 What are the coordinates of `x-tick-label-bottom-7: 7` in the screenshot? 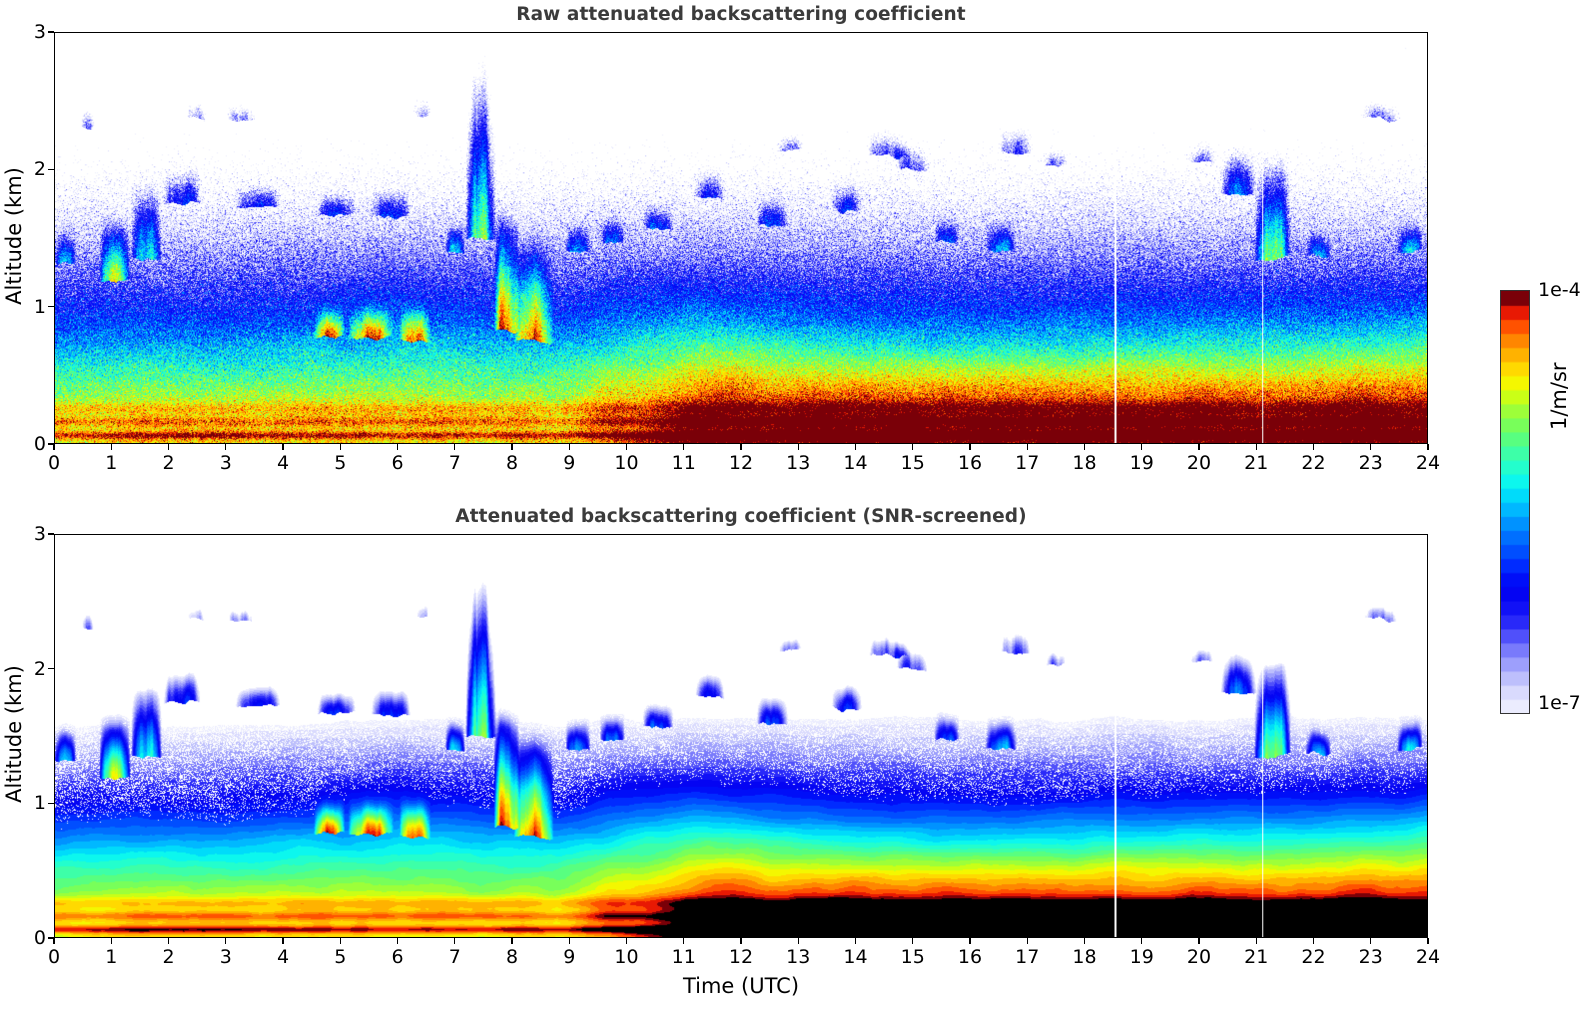 It's located at (454, 957).